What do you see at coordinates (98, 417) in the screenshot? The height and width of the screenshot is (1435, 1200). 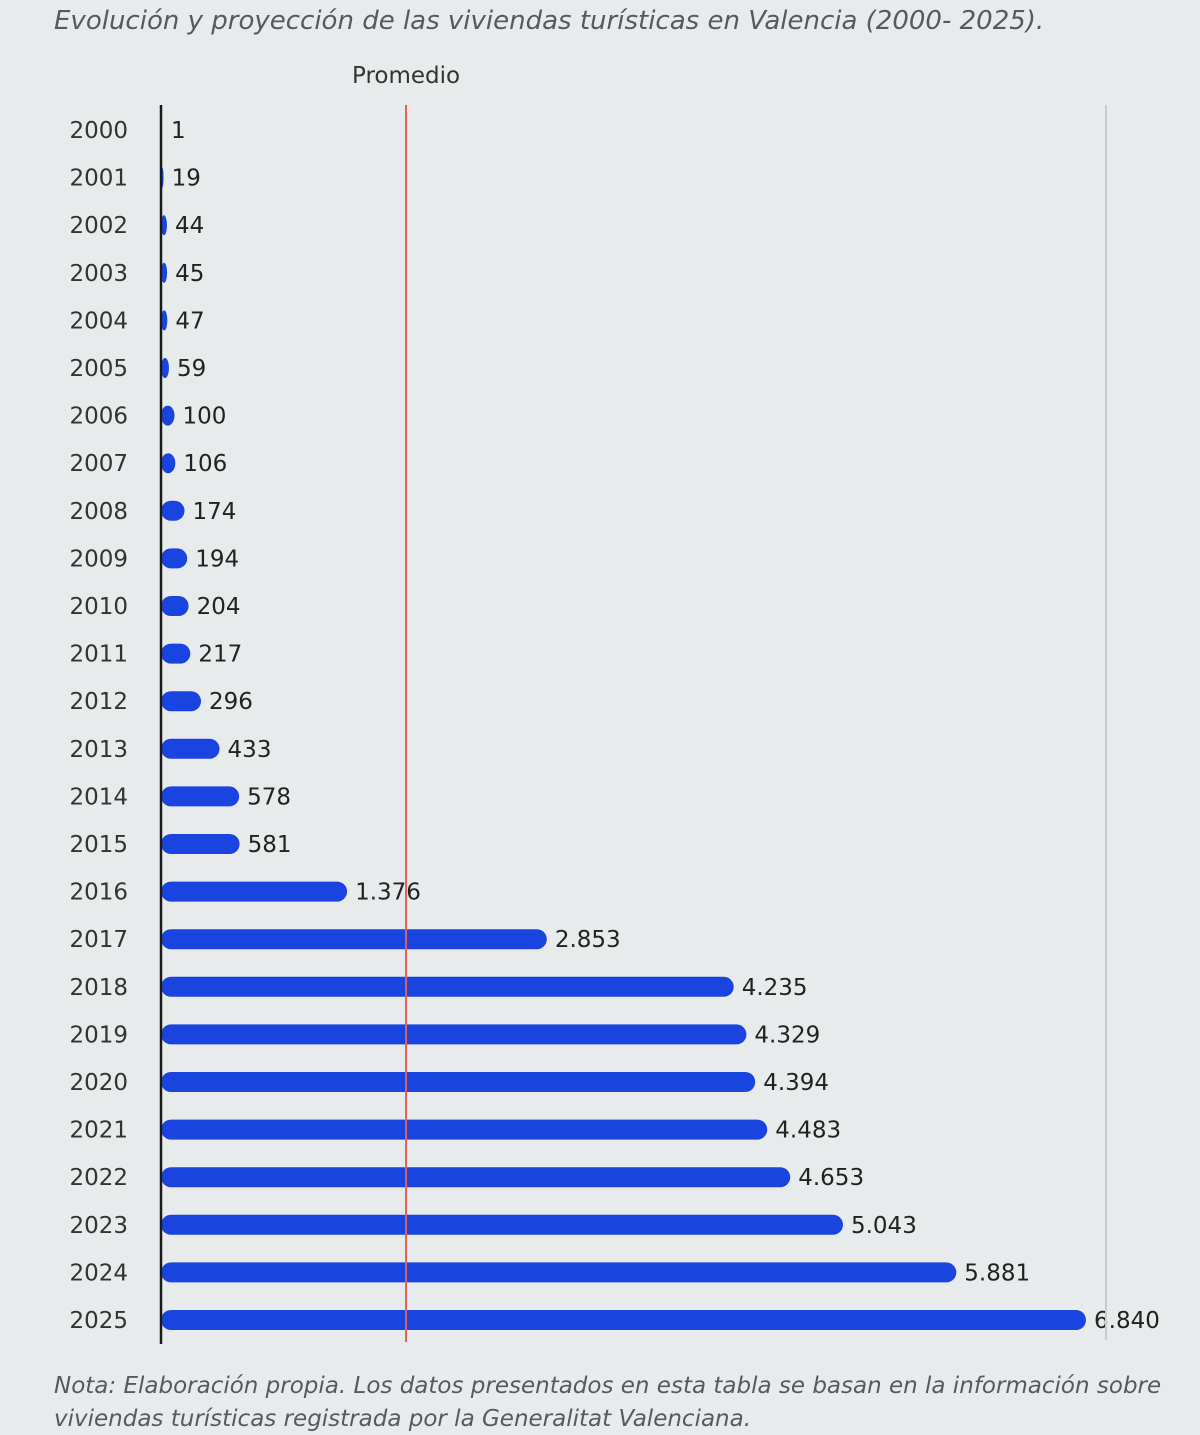 I see `year-label-2006: 2006` at bounding box center [98, 417].